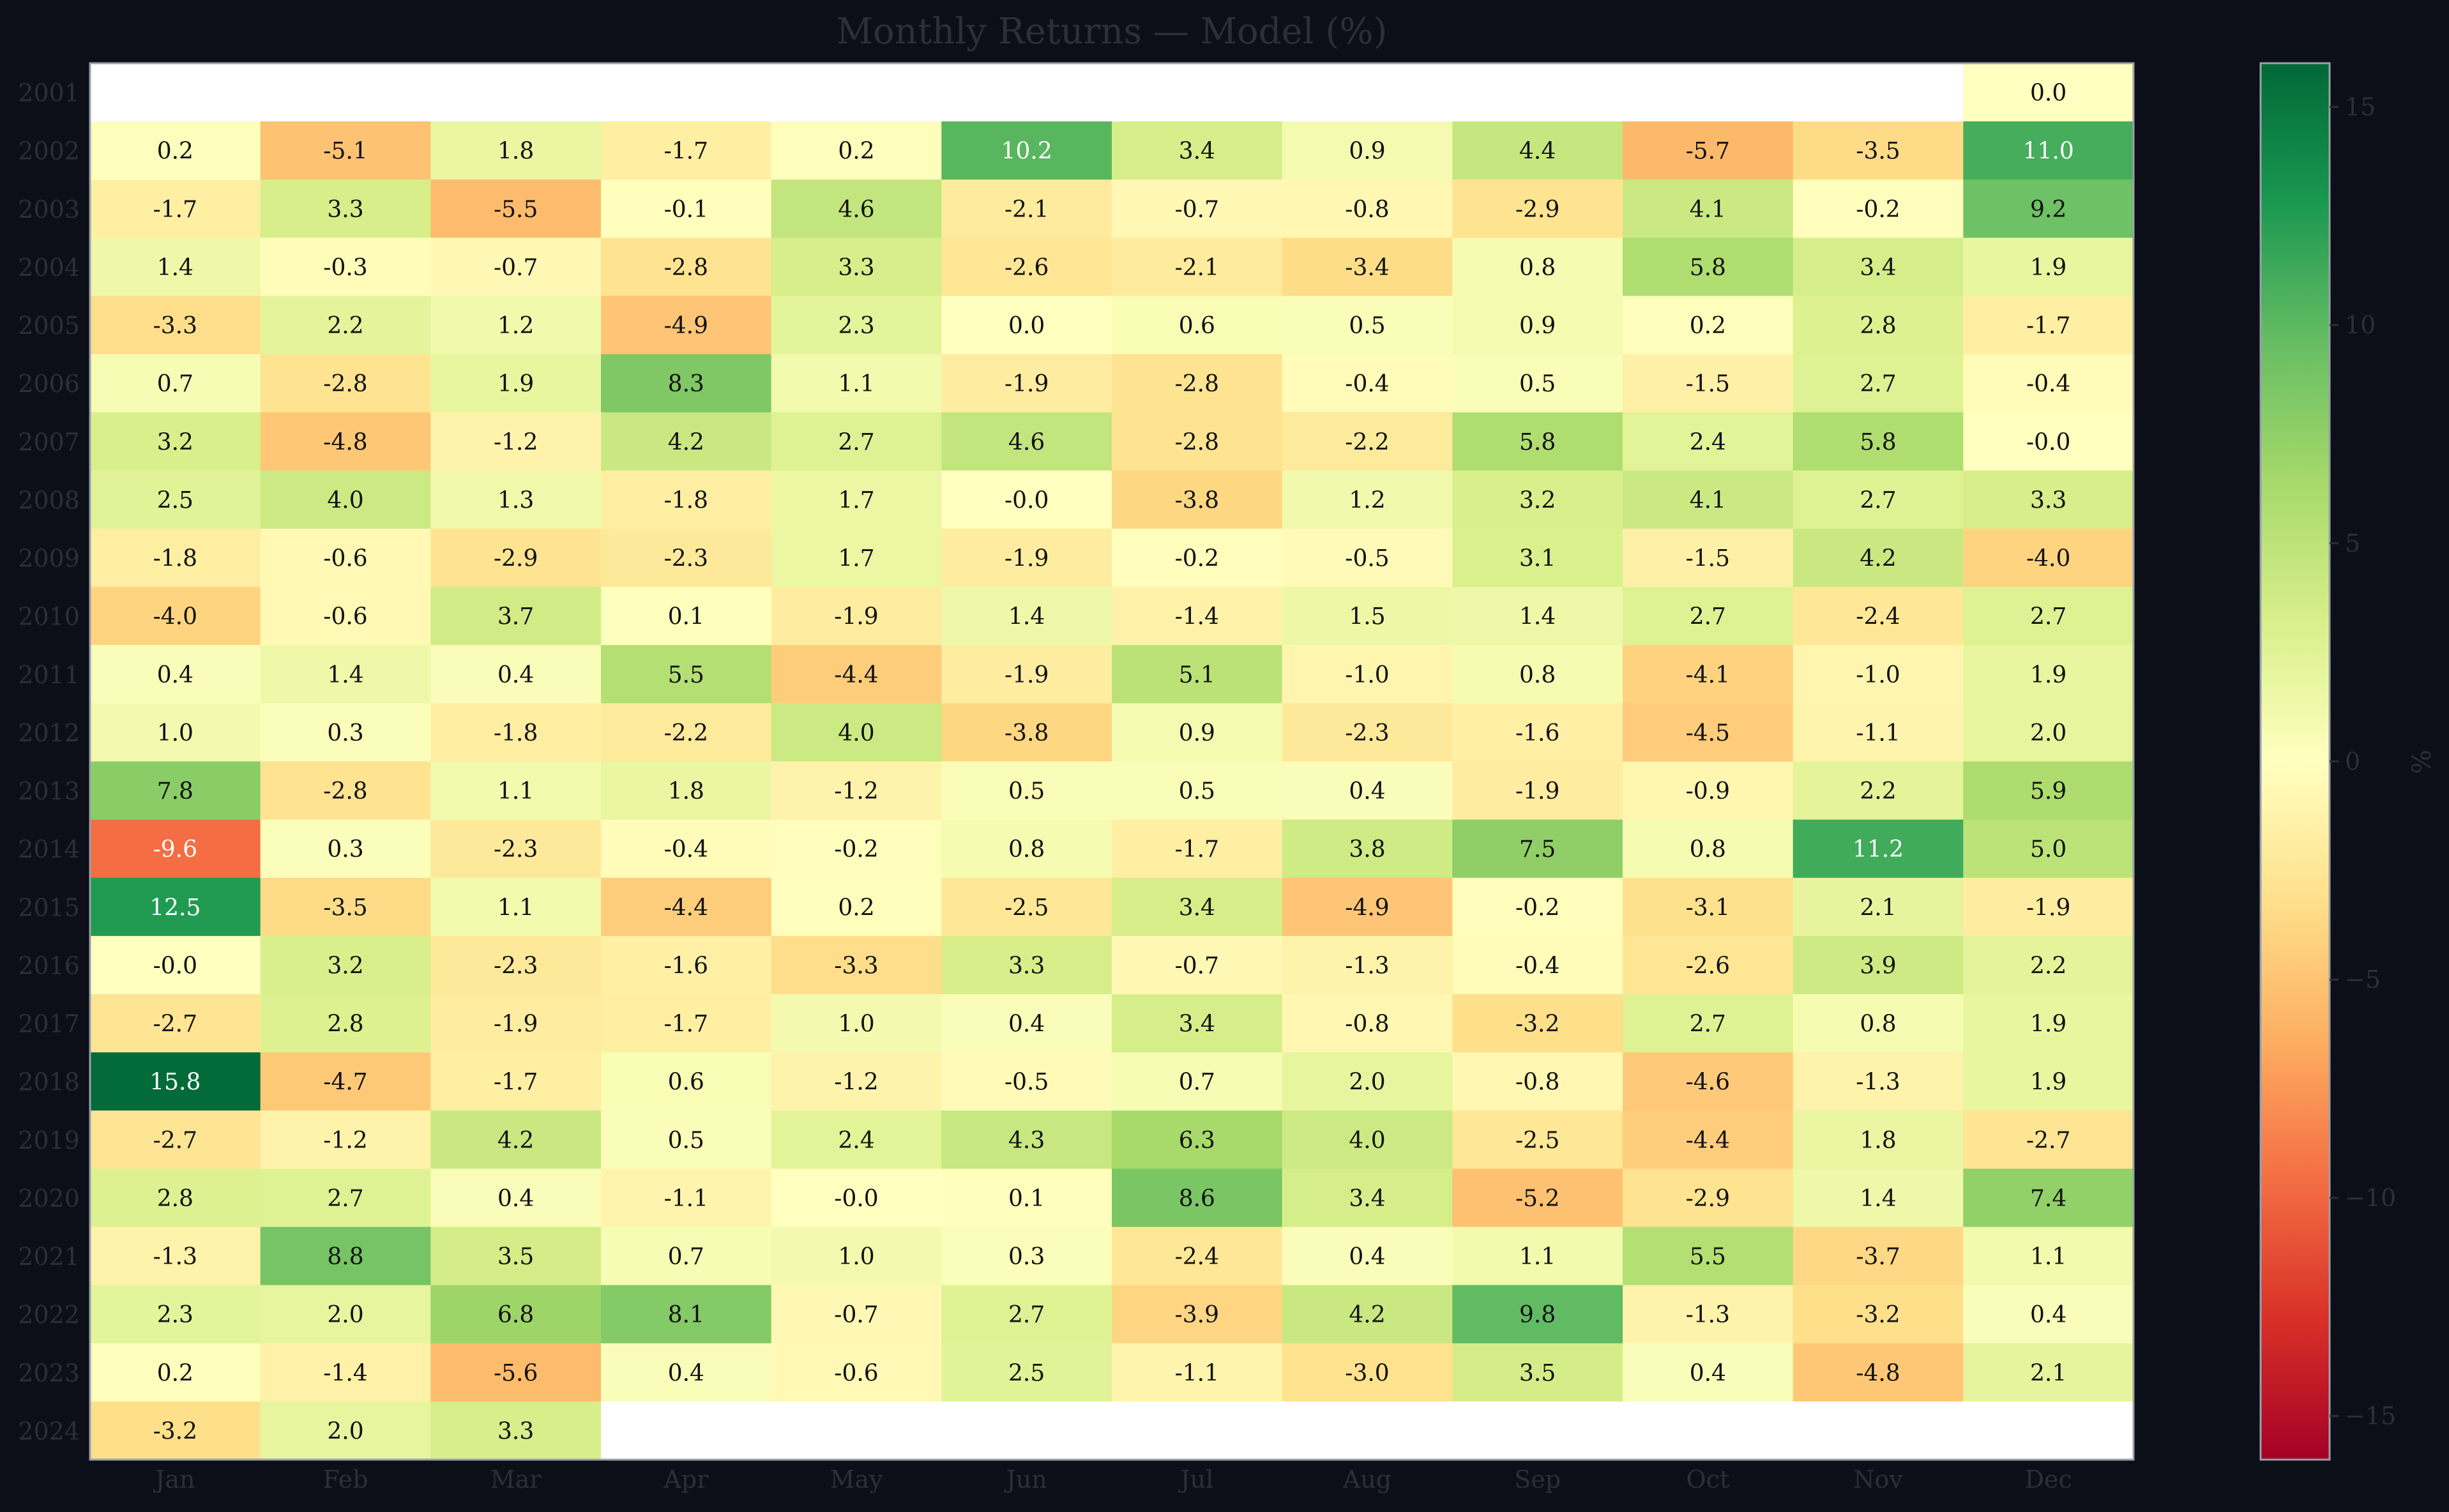  I want to click on cell-value-label: 0.2, so click(175, 152).